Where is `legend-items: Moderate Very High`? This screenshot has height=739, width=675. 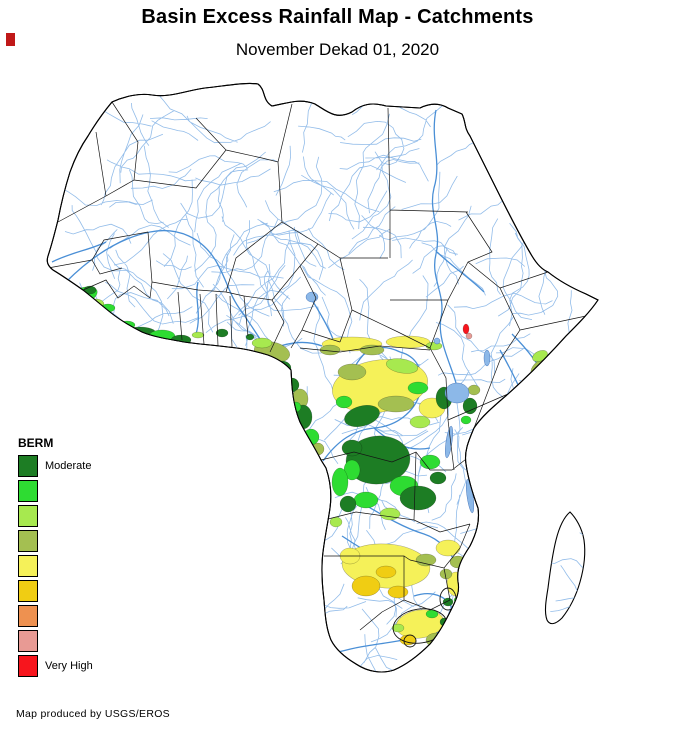
legend-items: Moderate Very High is located at coordinates (55, 566).